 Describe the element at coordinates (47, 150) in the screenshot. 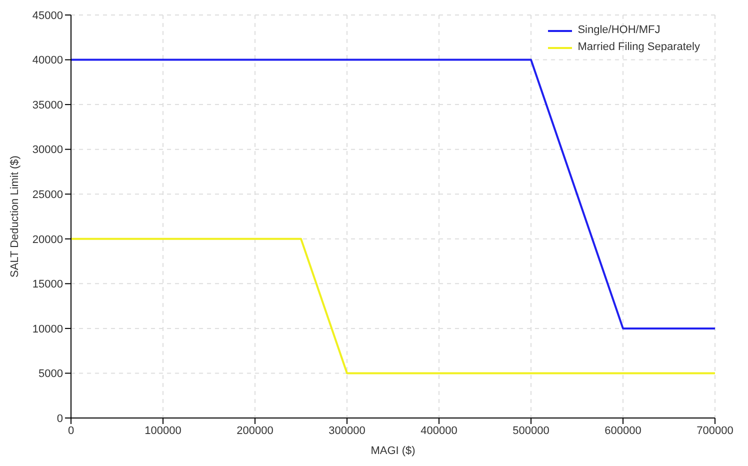

I see `y-tick-label: 30000` at that location.